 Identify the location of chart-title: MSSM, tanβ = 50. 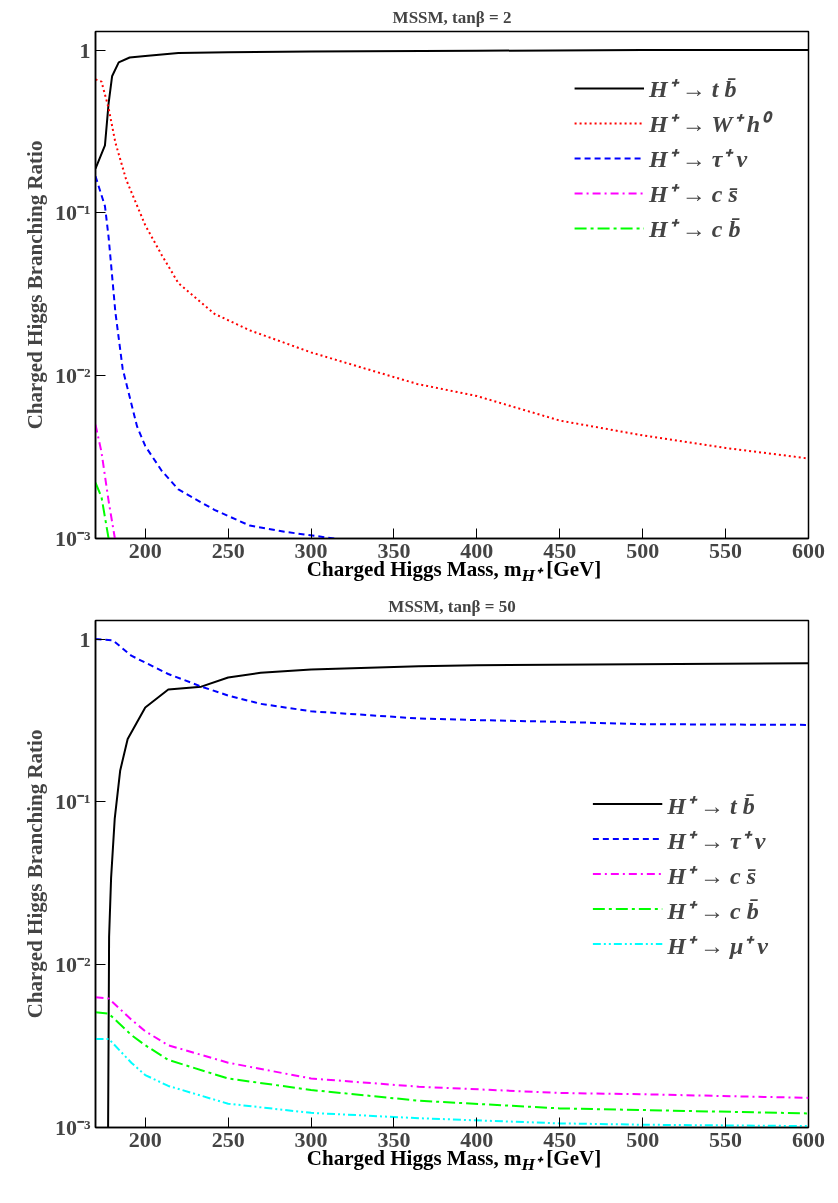
(452, 606).